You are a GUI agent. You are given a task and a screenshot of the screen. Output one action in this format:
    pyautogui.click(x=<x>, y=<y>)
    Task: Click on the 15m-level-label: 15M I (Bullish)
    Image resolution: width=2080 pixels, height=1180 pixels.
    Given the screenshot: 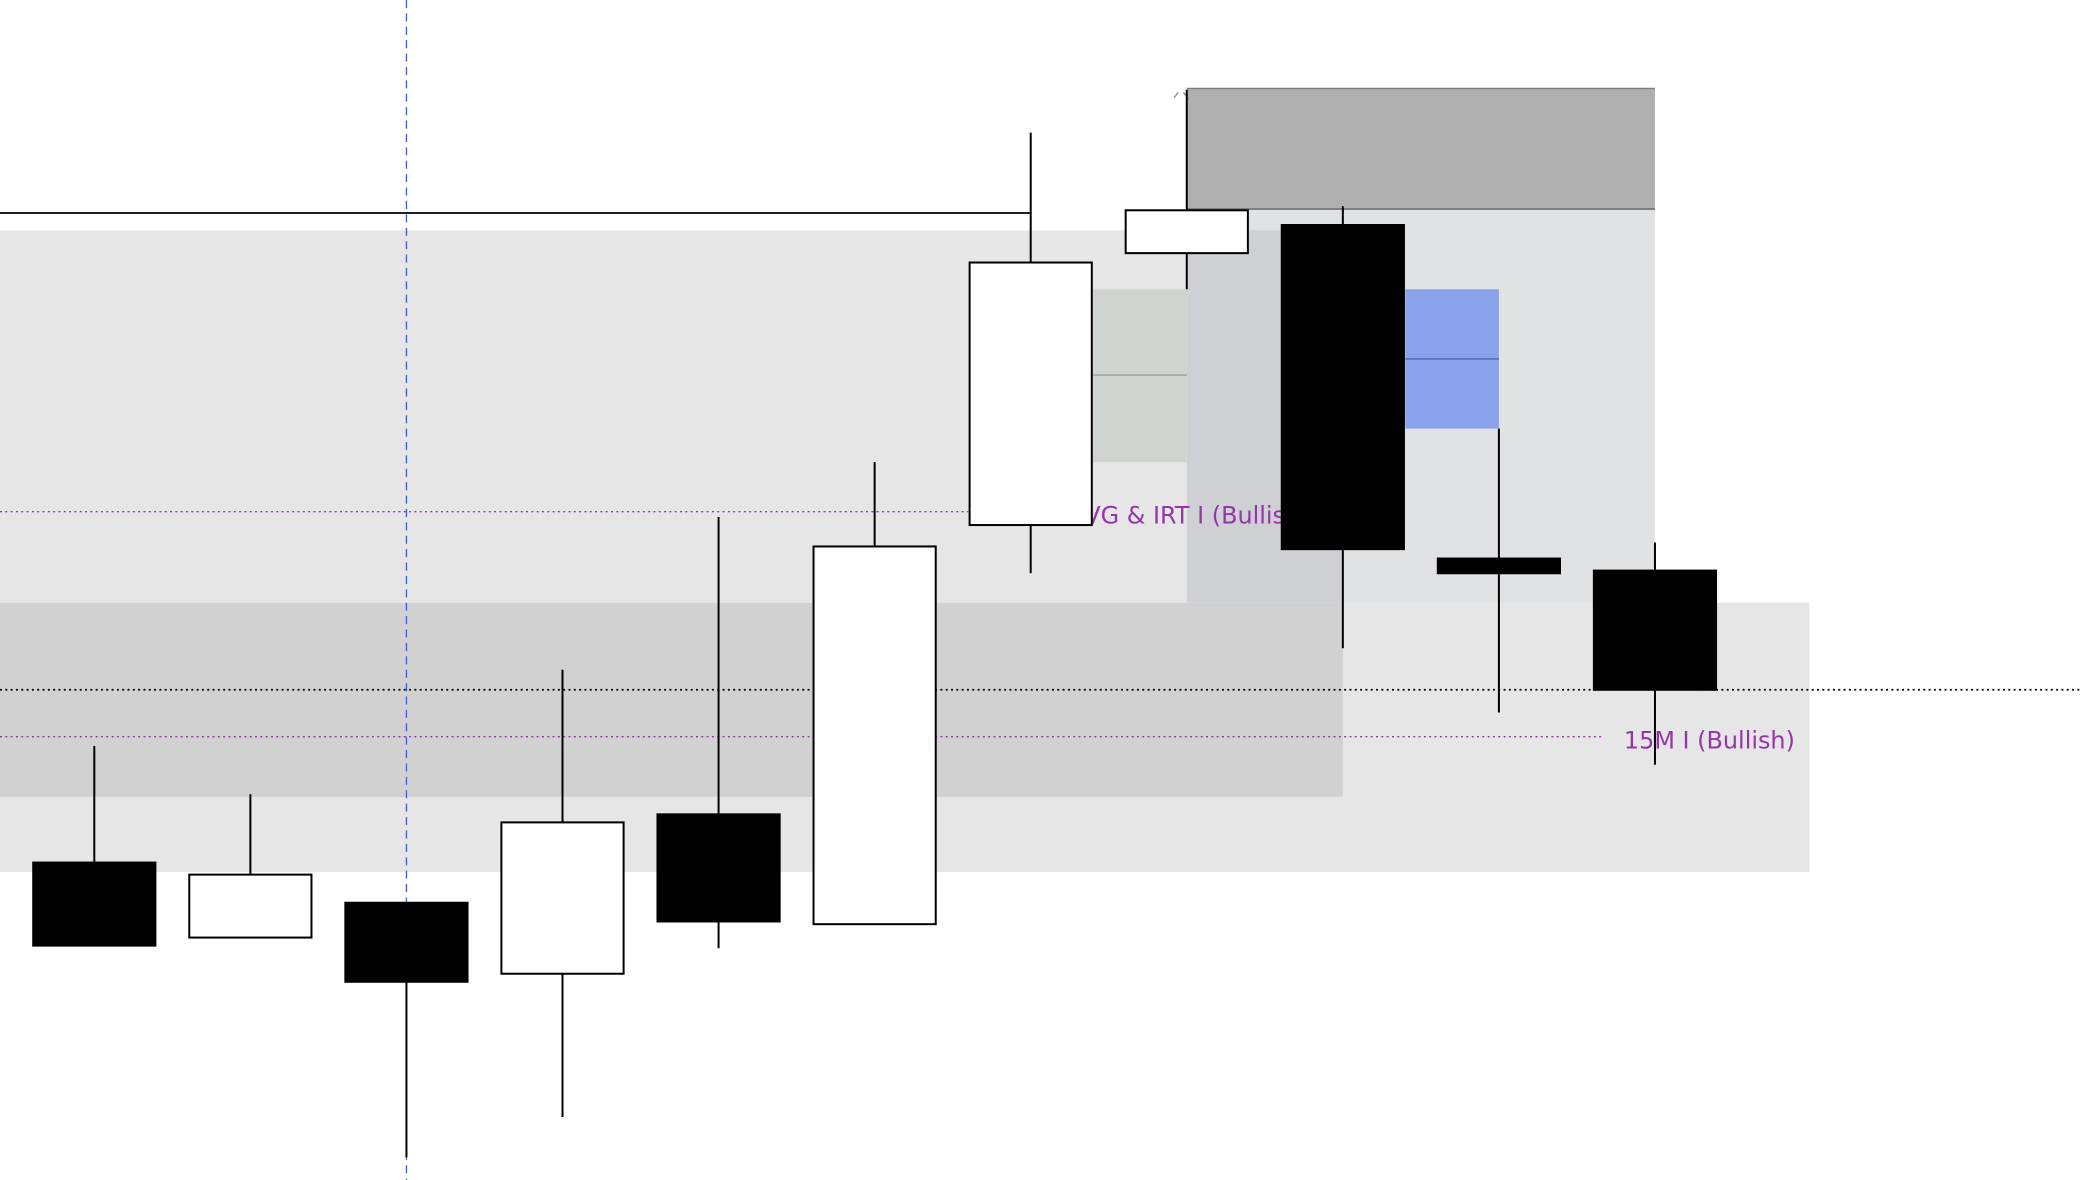 What is the action you would take?
    pyautogui.click(x=1709, y=741)
    